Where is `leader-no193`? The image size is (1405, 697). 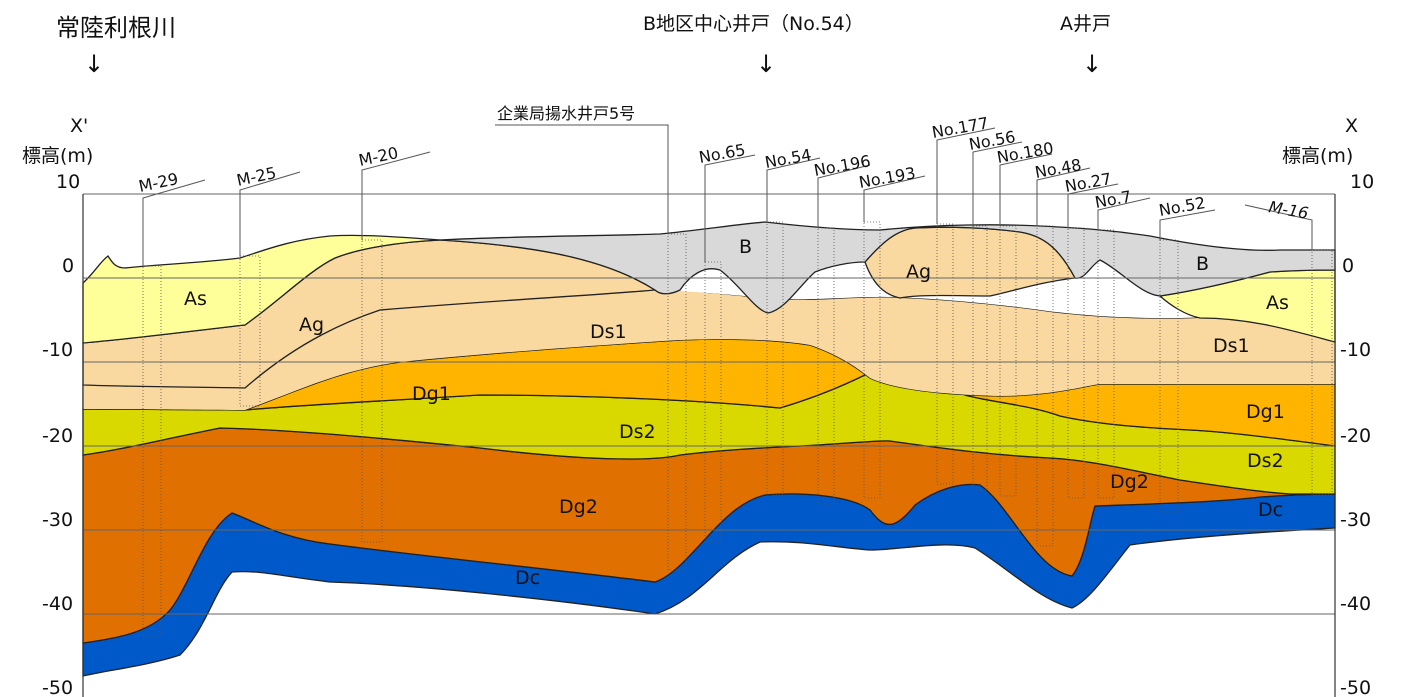 leader-no193 is located at coordinates (894, 198).